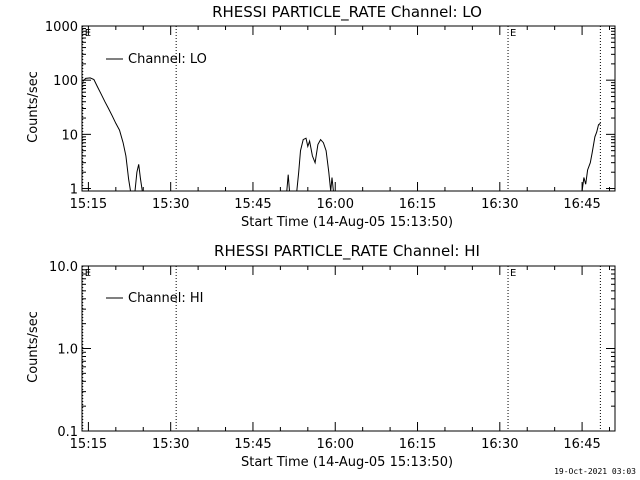  What do you see at coordinates (595, 471) in the screenshot?
I see `footer-timestamp: 19-Oct-2021 03:03` at bounding box center [595, 471].